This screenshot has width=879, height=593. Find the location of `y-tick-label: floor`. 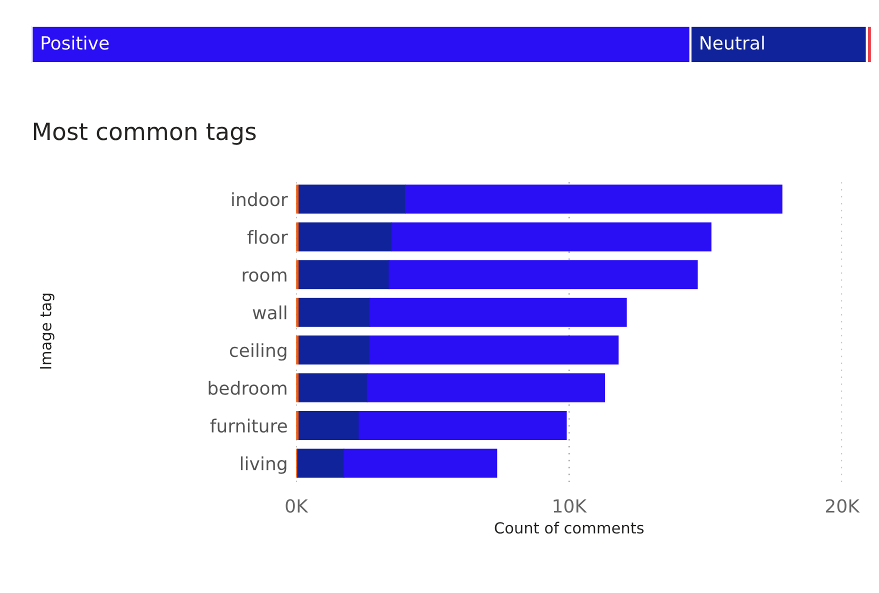

y-tick-label: floor is located at coordinates (267, 237).